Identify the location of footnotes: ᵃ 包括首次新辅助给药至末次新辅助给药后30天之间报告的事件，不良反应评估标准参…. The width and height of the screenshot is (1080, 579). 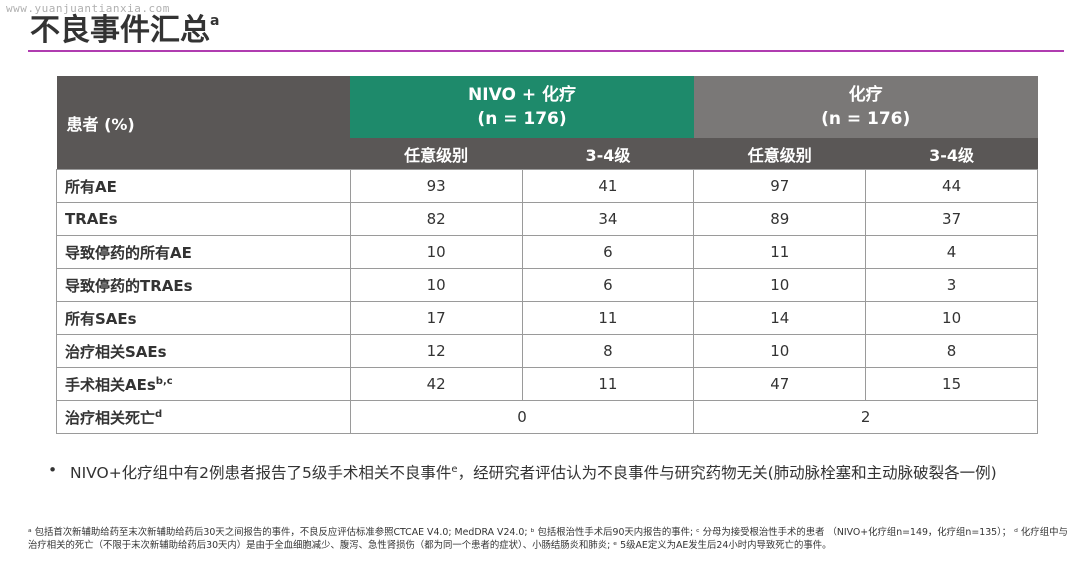
(548, 539).